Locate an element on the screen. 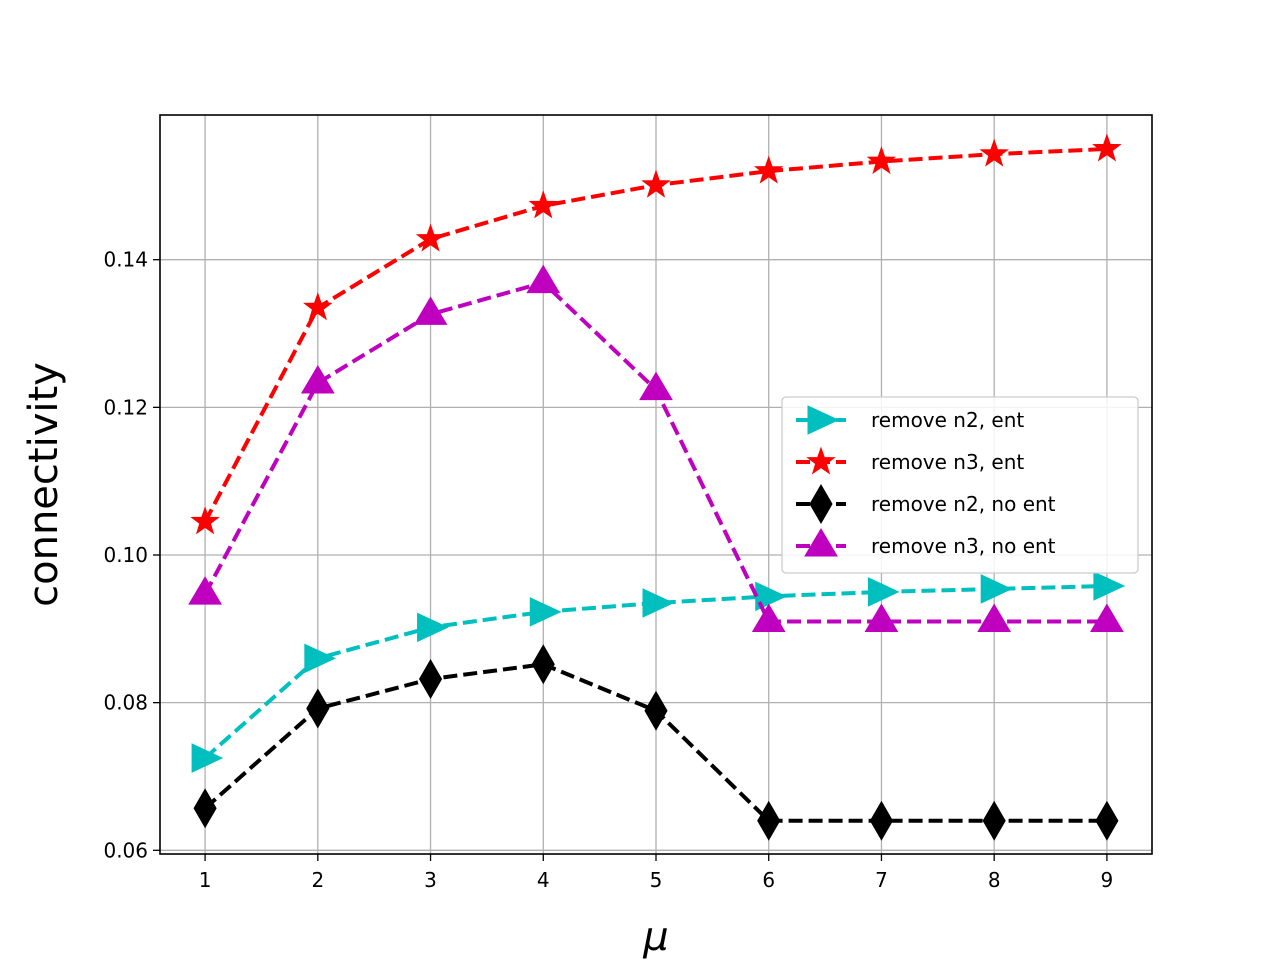  x-tick-label: 5 is located at coordinates (656, 880).